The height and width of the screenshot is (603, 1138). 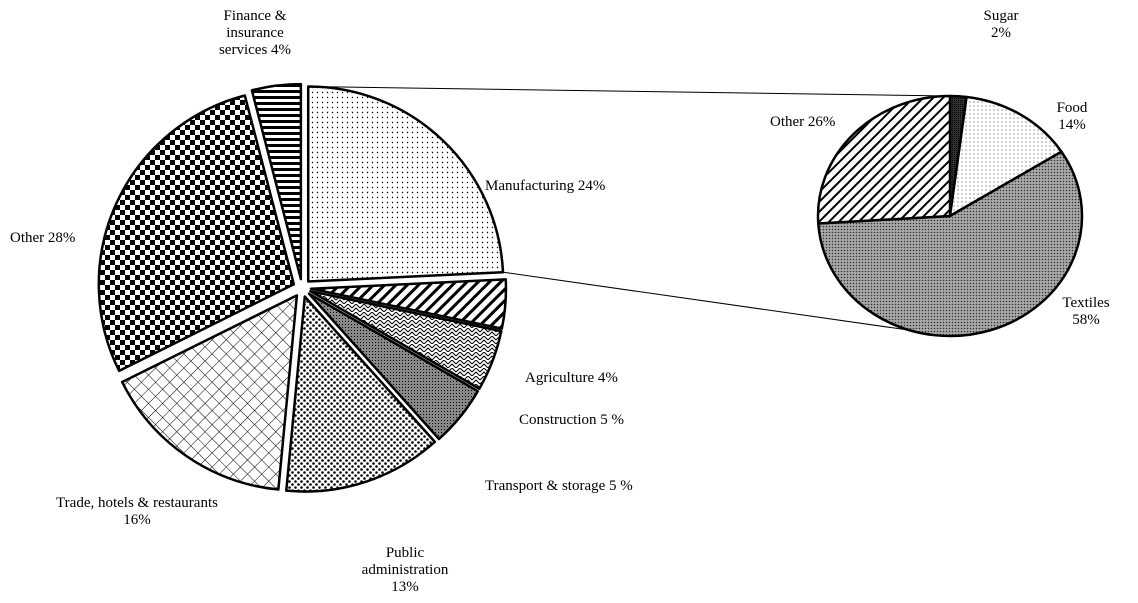 I want to click on category-label: Food, so click(x=1072, y=108).